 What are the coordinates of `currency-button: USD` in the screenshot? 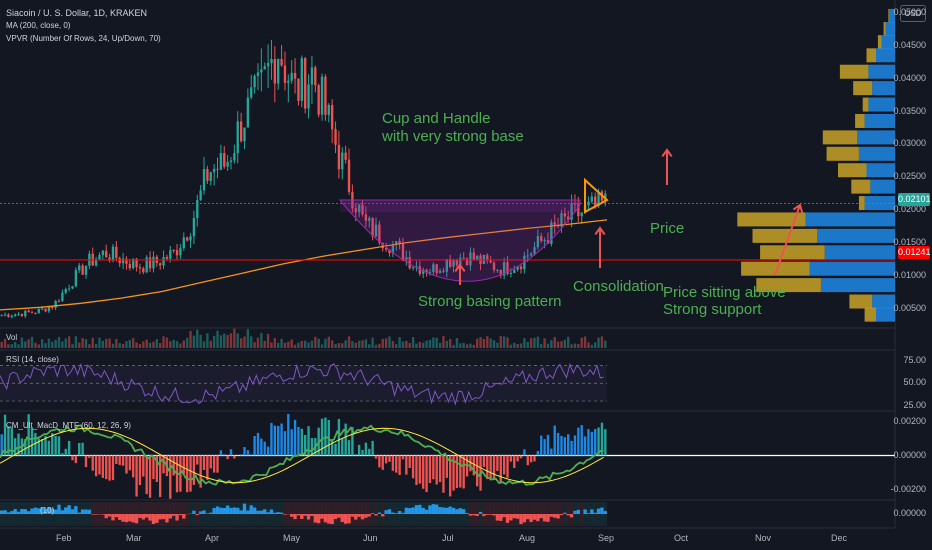 It's located at (913, 13).